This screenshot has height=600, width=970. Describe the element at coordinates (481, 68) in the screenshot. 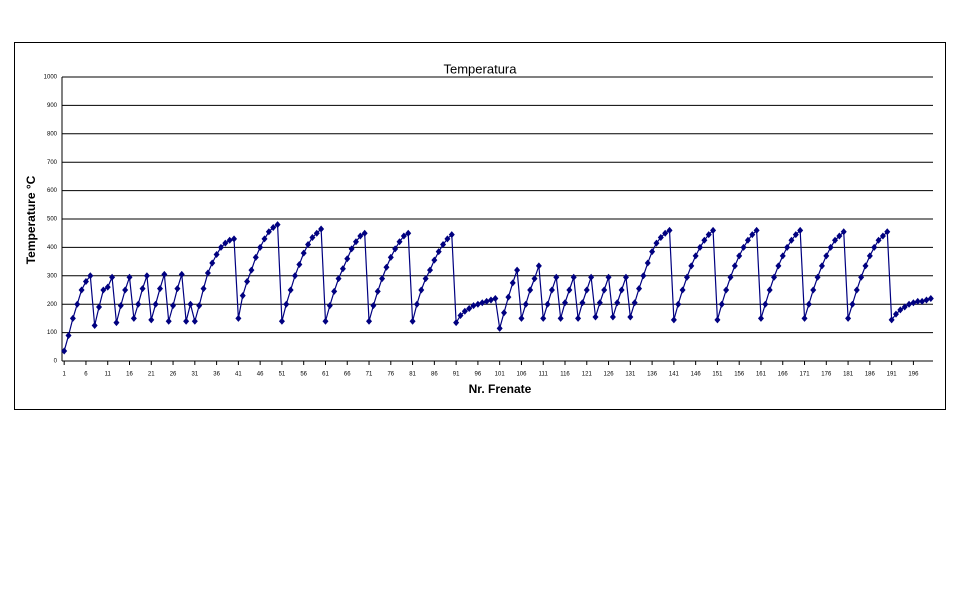

I see `chart-title: Temperatura` at that location.